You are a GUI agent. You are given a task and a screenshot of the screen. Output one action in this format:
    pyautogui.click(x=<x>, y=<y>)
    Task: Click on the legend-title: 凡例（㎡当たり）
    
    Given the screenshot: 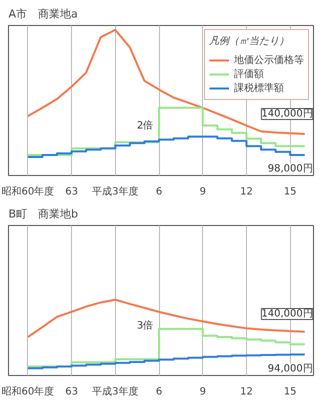 What is the action you would take?
    pyautogui.click(x=249, y=41)
    